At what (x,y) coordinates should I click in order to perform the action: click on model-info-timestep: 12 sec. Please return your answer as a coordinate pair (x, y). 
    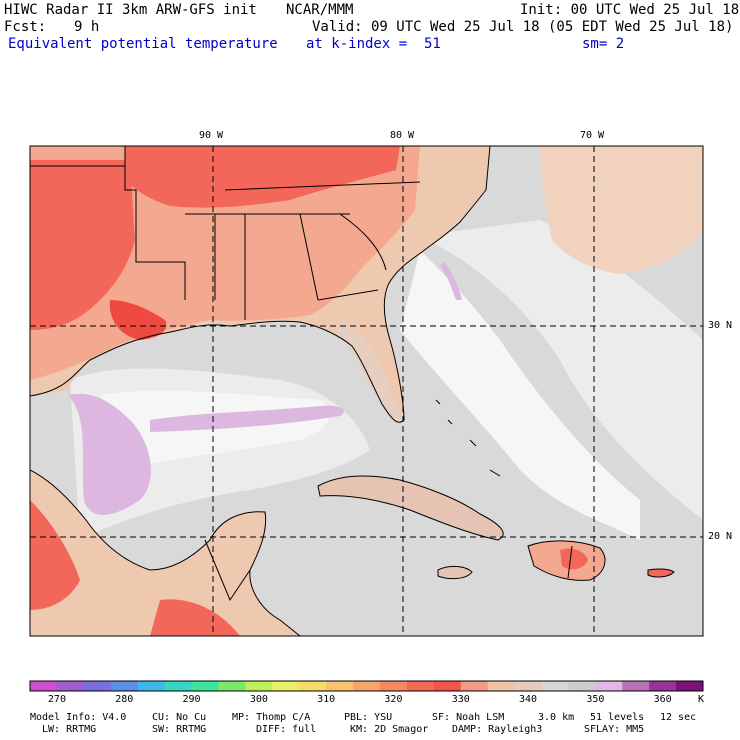
    Looking at the image, I should click on (678, 717).